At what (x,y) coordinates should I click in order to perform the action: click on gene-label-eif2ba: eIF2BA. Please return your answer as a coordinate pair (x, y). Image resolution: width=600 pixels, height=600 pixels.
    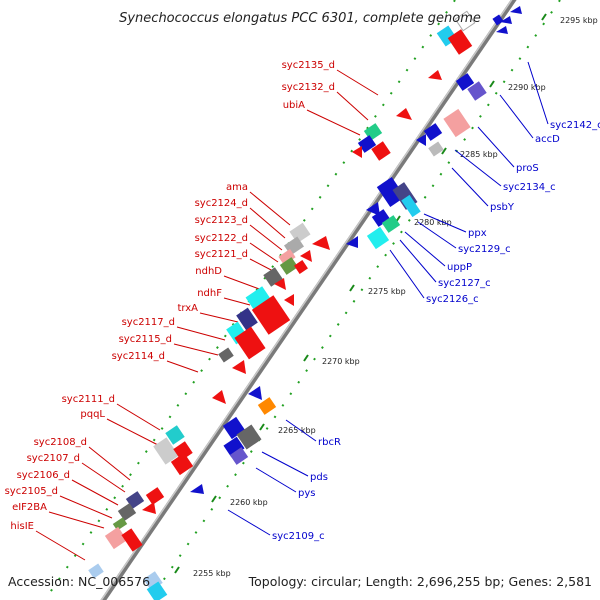
    Looking at the image, I should click on (29, 507).